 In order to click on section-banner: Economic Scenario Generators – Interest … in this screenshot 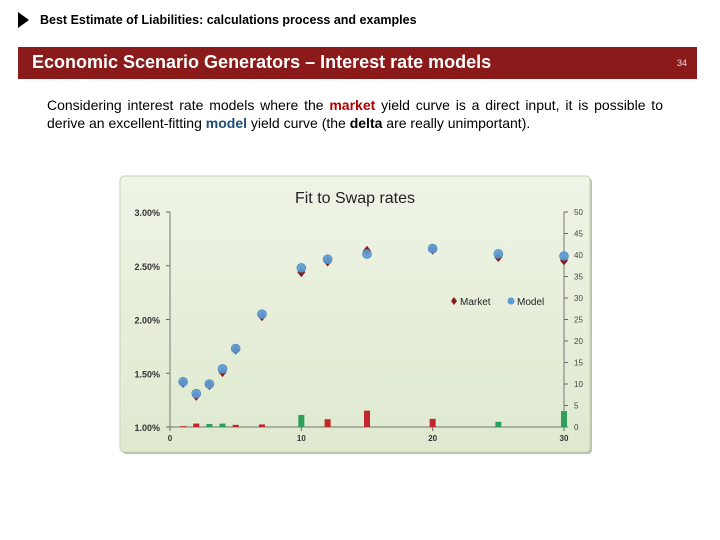, I will do `click(357, 63)`.